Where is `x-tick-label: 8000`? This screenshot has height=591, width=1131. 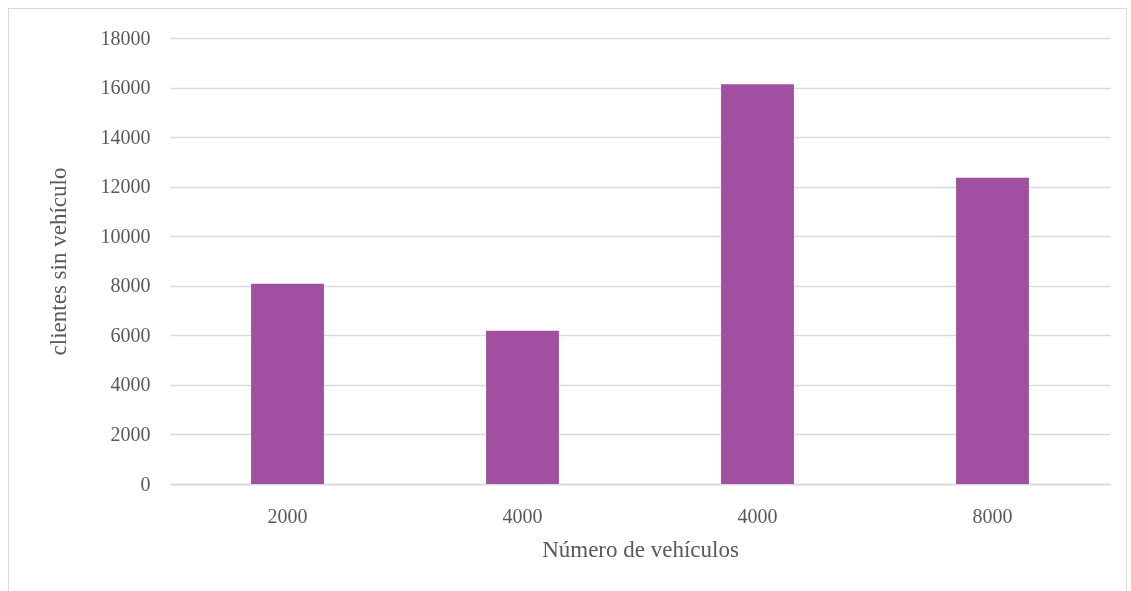
x-tick-label: 8000 is located at coordinates (992, 515).